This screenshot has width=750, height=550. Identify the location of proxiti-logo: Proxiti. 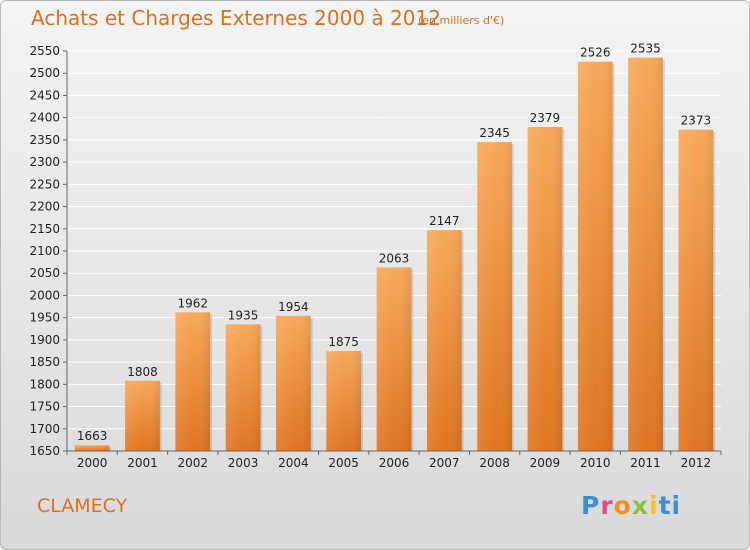
(631, 505).